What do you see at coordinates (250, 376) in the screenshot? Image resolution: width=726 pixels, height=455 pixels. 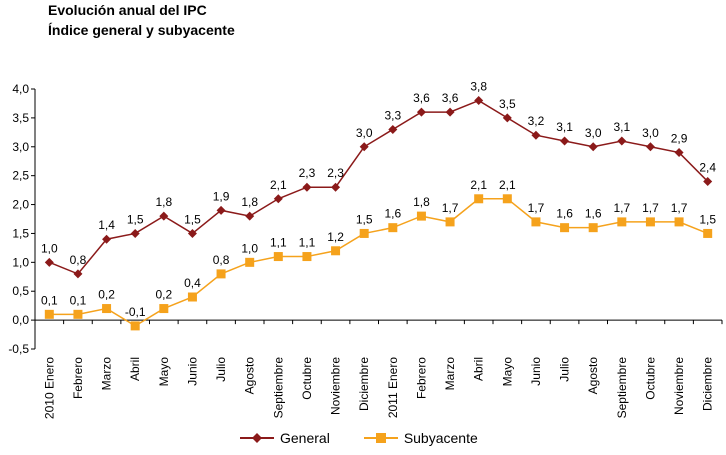 I see `x-tick-label: Agosto` at bounding box center [250, 376].